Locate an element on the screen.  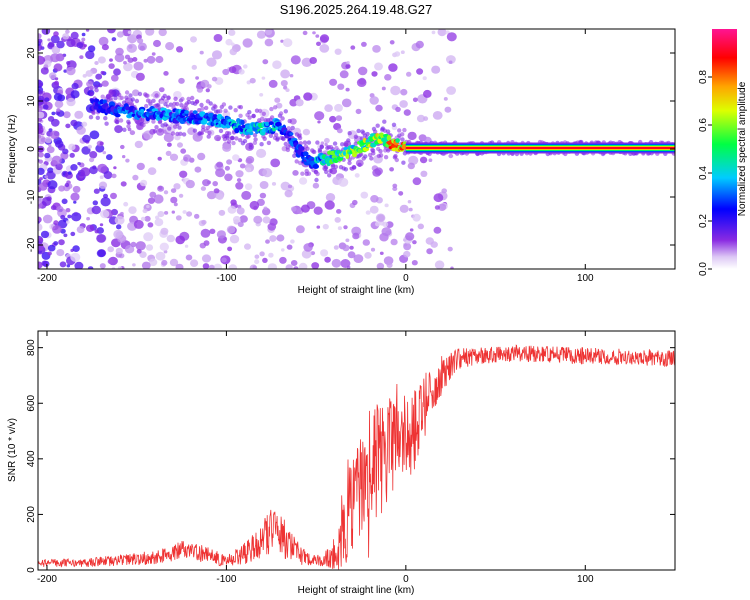
spectrogram-x-tick-label: -200 is located at coordinates (47, 278).